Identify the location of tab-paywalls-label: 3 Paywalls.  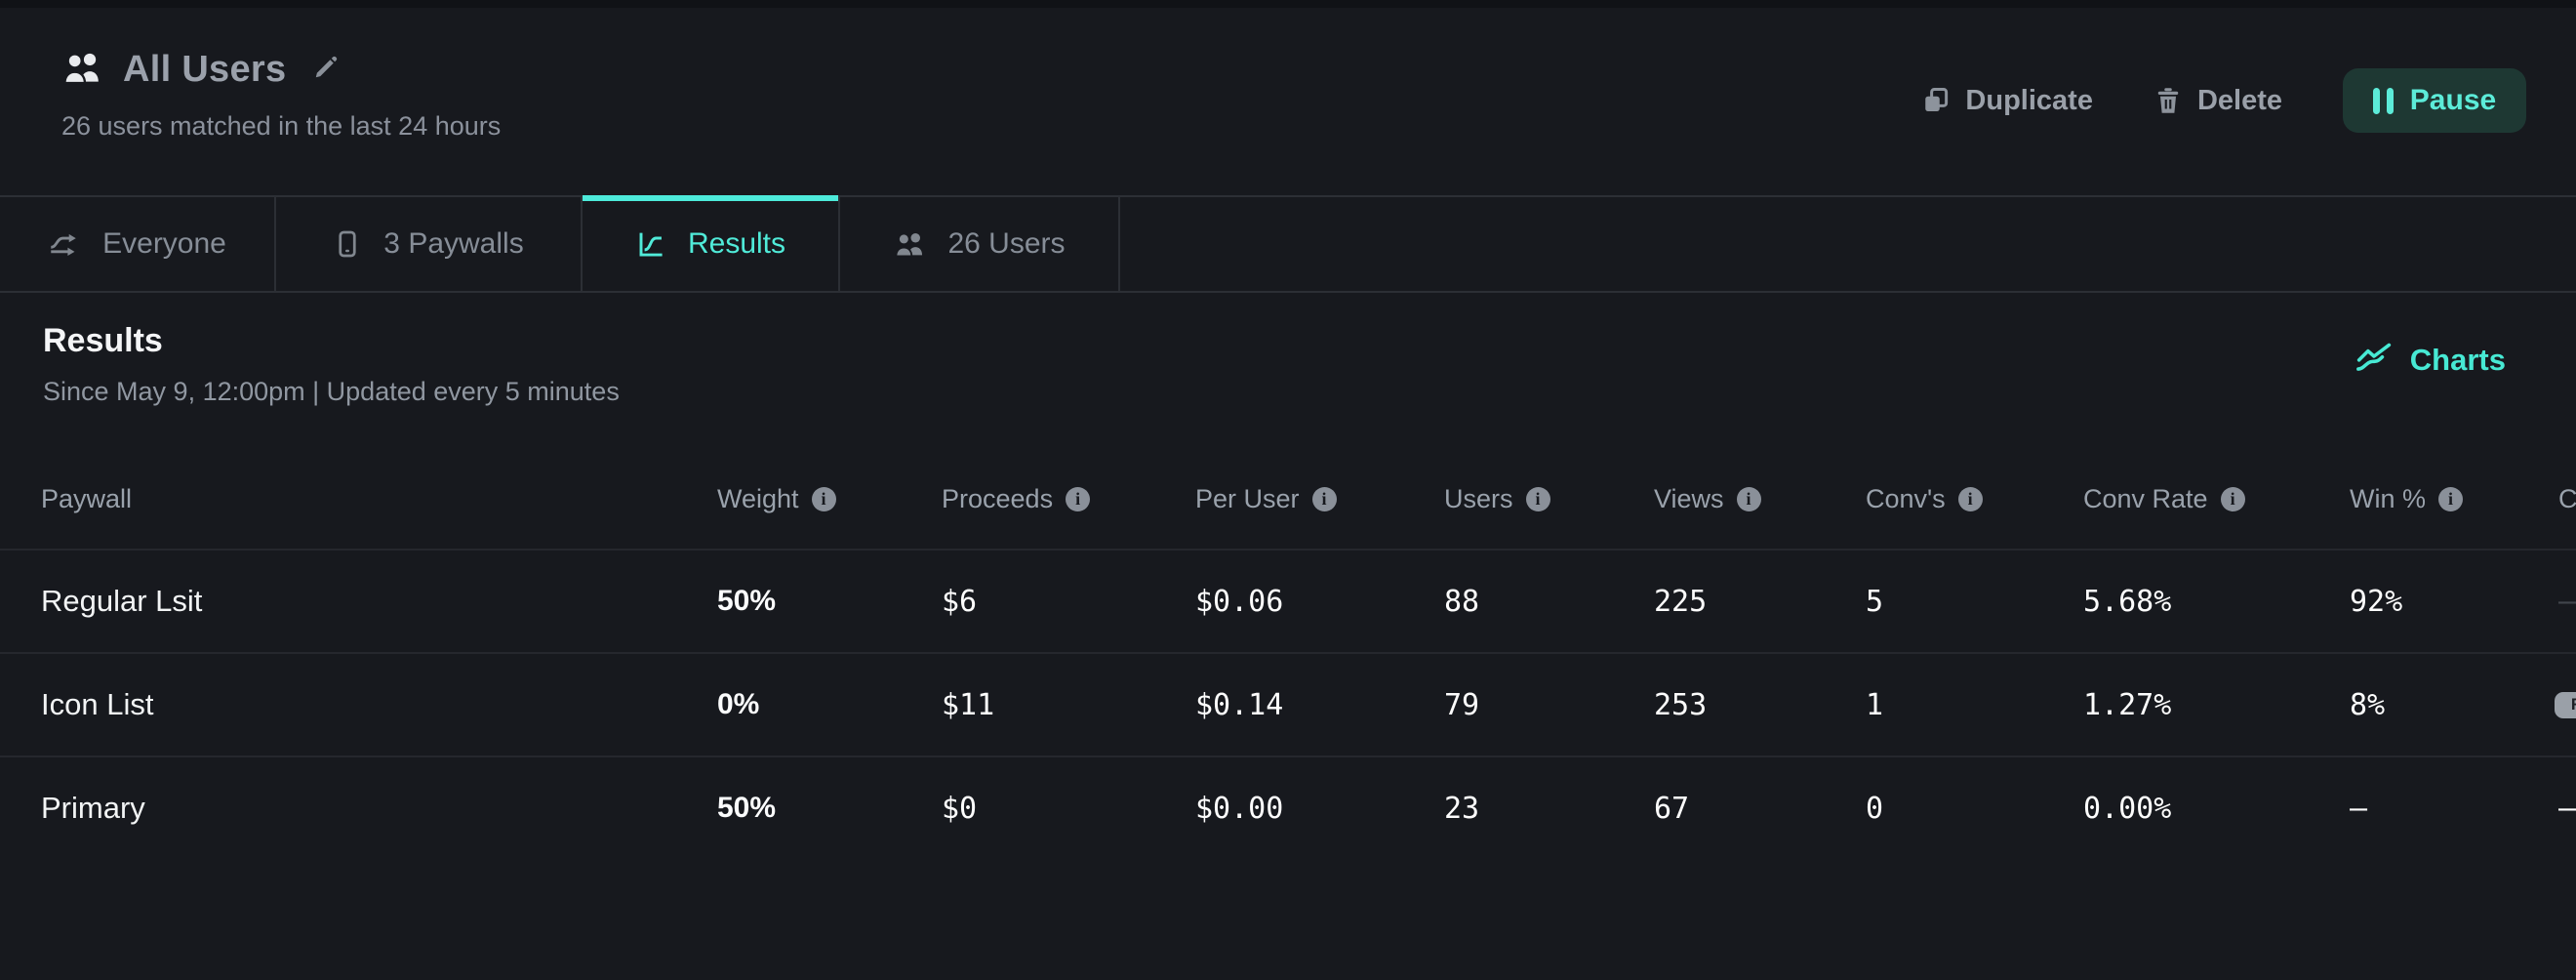
(453, 244).